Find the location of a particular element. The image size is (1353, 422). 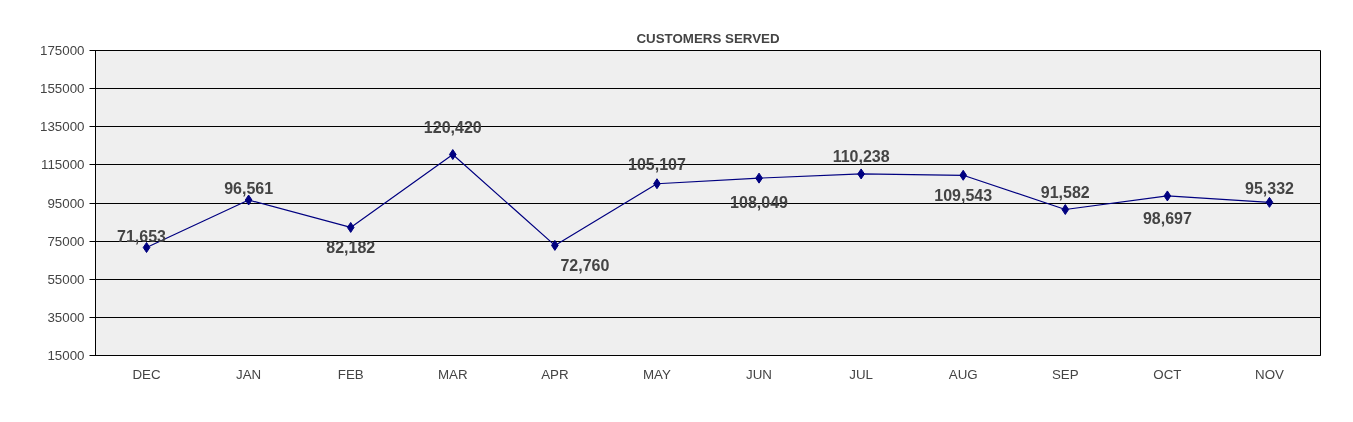

y-tick-label: 55000 is located at coordinates (66, 279).